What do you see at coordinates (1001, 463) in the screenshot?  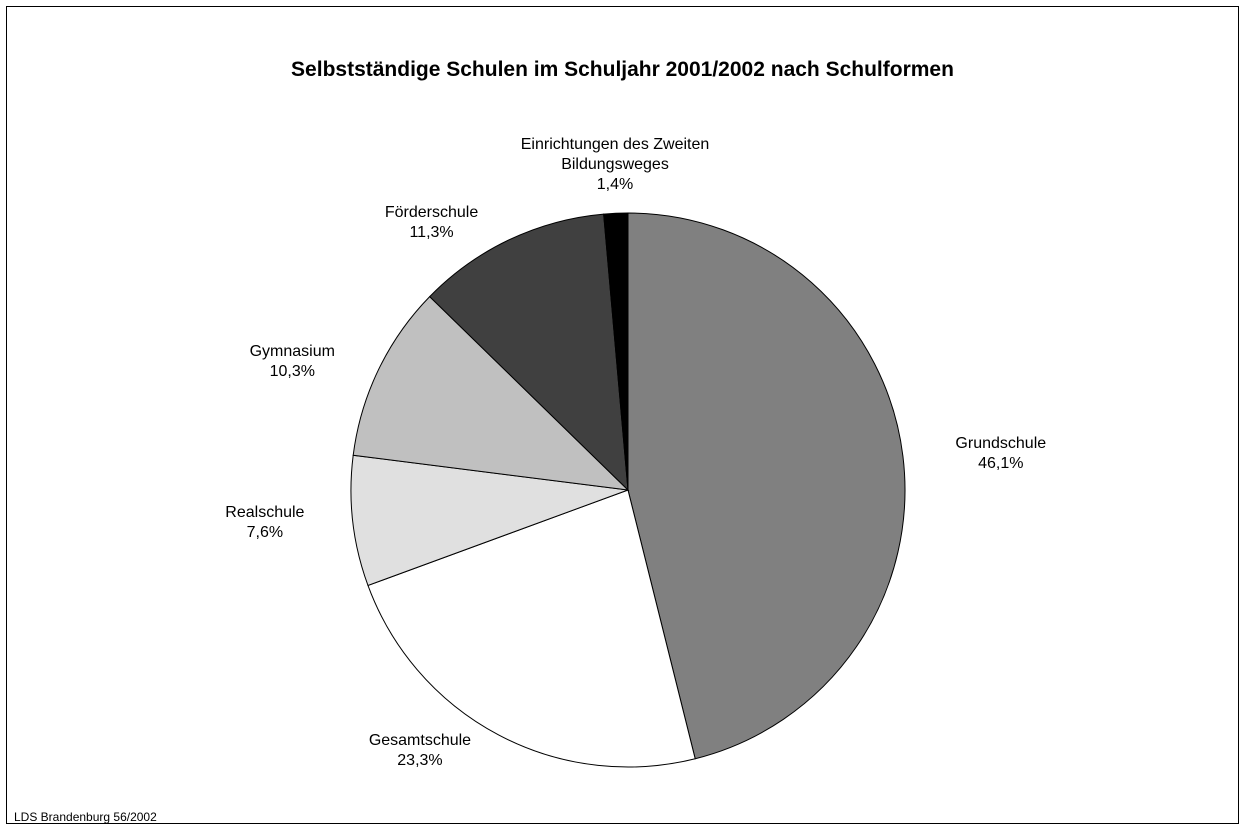 I see `value-label: 46,1%` at bounding box center [1001, 463].